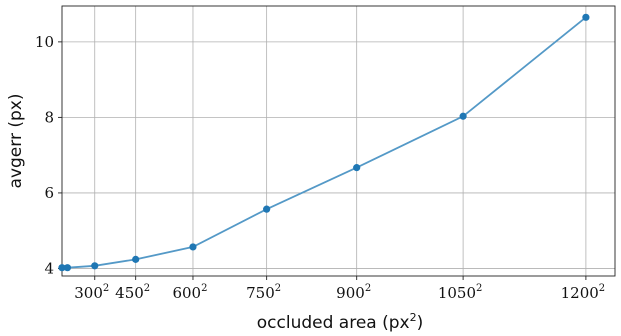 The image size is (621, 336). What do you see at coordinates (132, 292) in the screenshot?
I see `x-tick-label: 4502` at bounding box center [132, 292].